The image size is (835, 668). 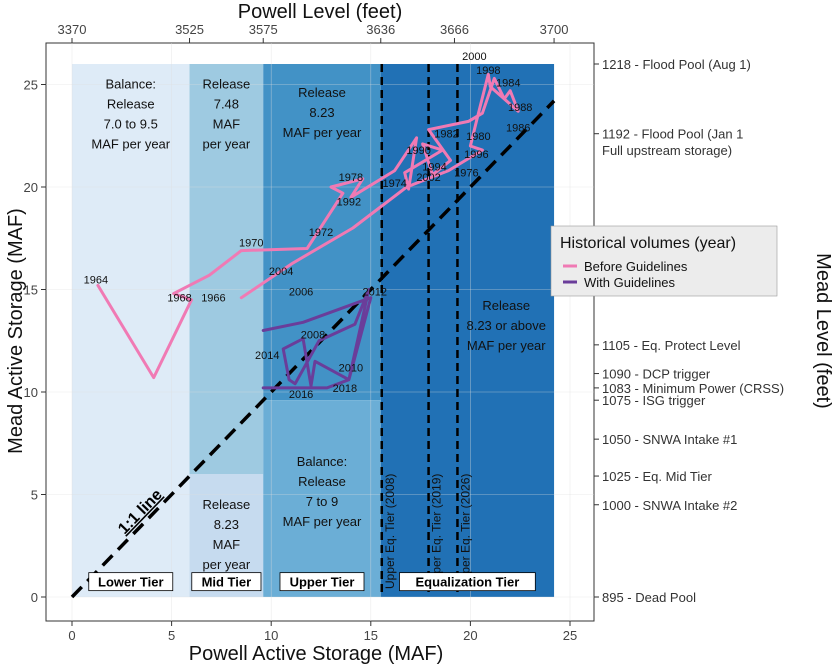 What do you see at coordinates (320, 12) in the screenshot?
I see `top-axis-title: Powell Level (feet)` at bounding box center [320, 12].